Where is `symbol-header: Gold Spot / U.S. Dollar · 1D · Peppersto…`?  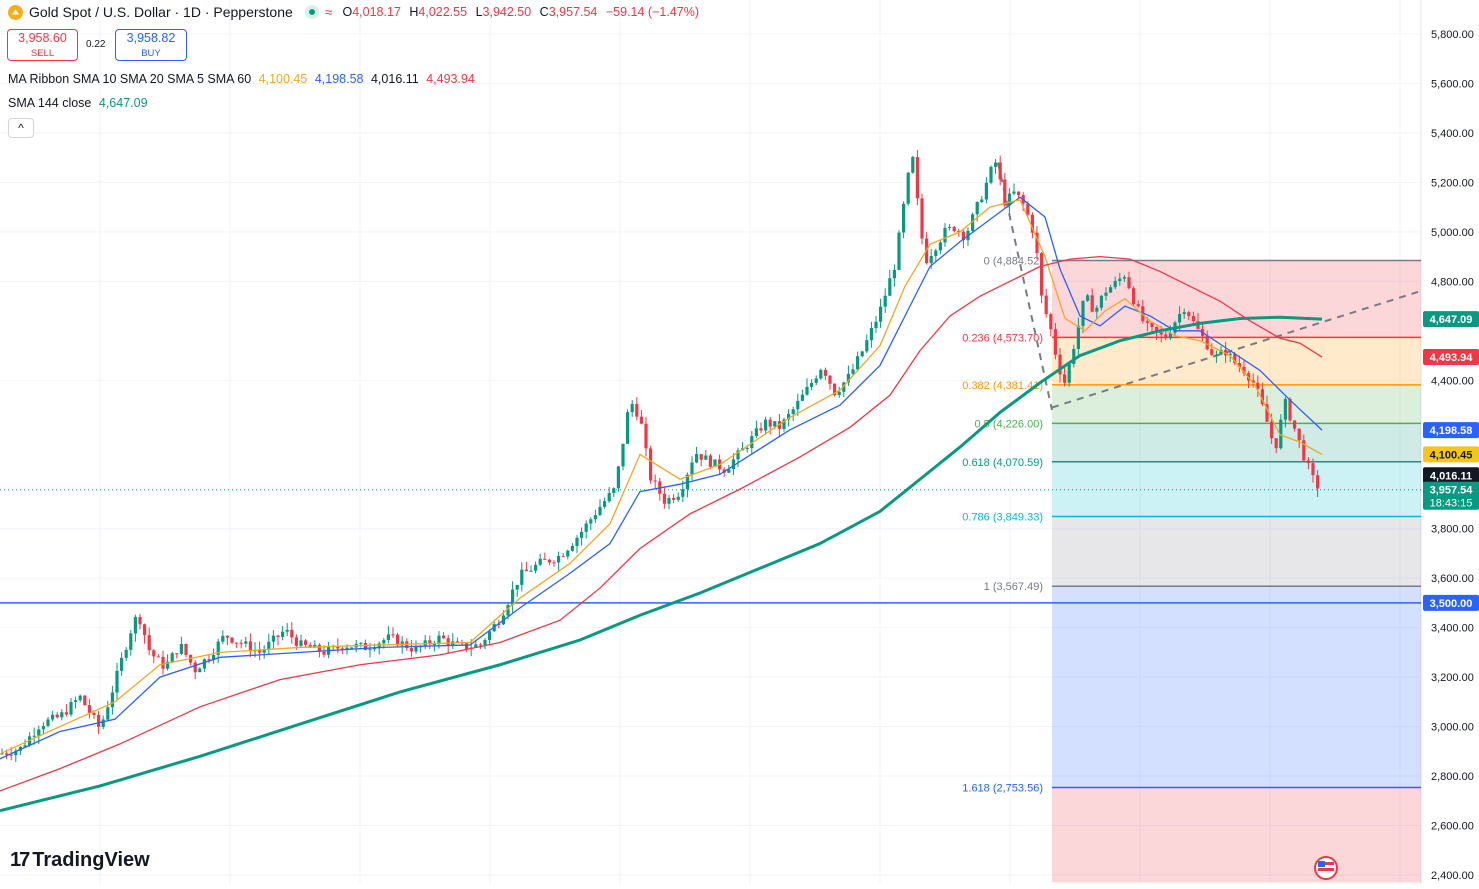 symbol-header: Gold Spot / U.S. Dollar · 1D · Peppersto… is located at coordinates (356, 12).